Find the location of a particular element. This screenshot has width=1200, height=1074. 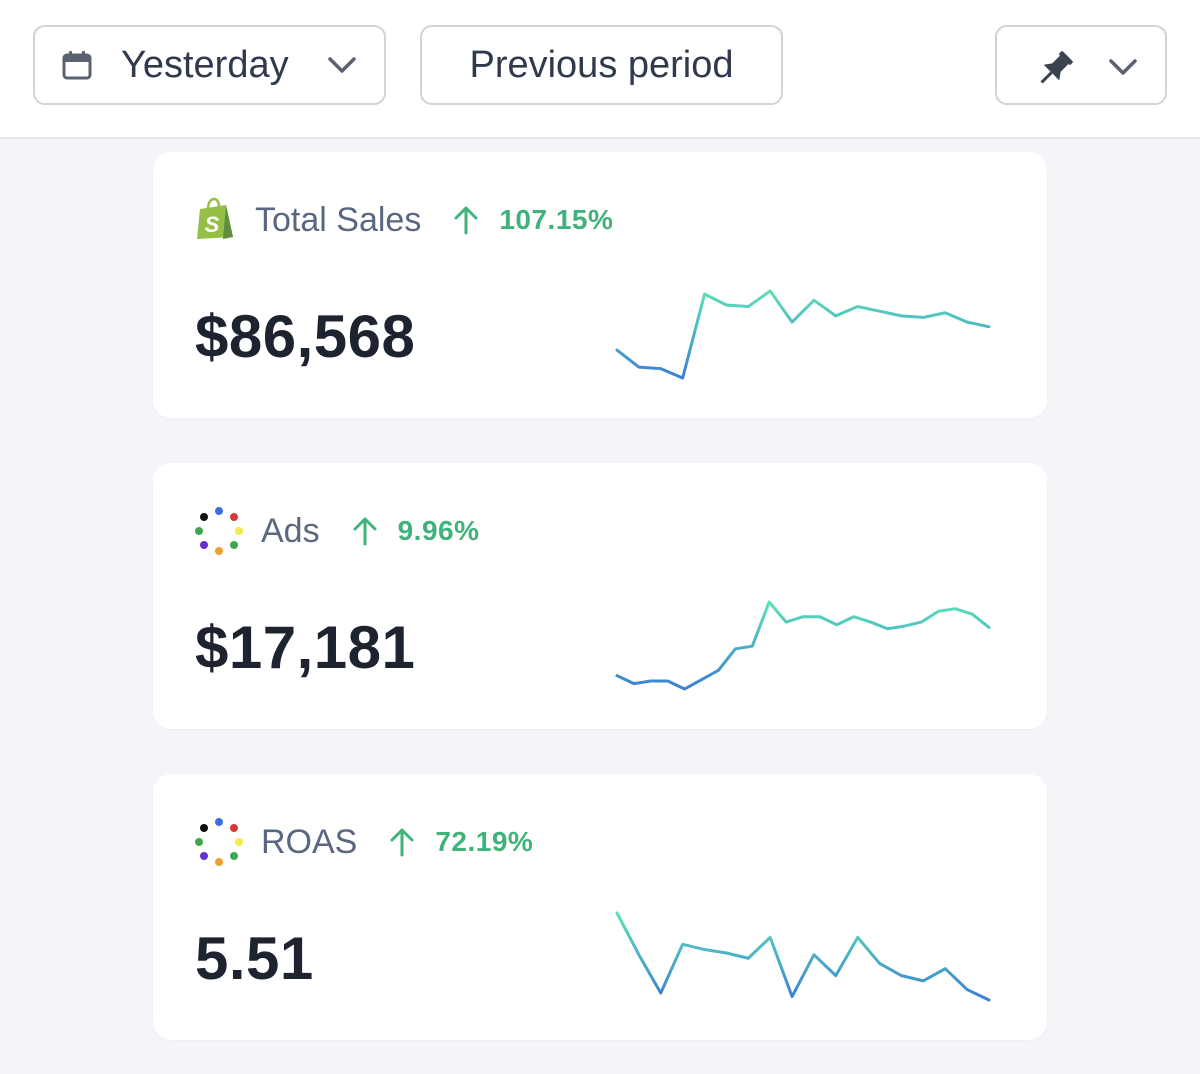

metric-value: 5.51 is located at coordinates (254, 958).